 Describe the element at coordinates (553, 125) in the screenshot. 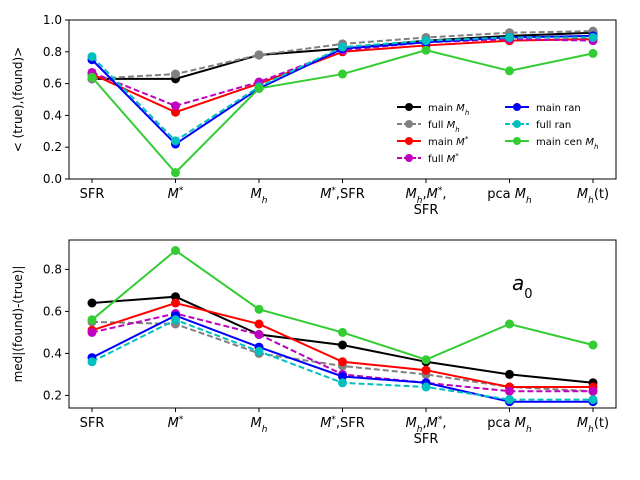

I see `legend-label: full ran` at that location.